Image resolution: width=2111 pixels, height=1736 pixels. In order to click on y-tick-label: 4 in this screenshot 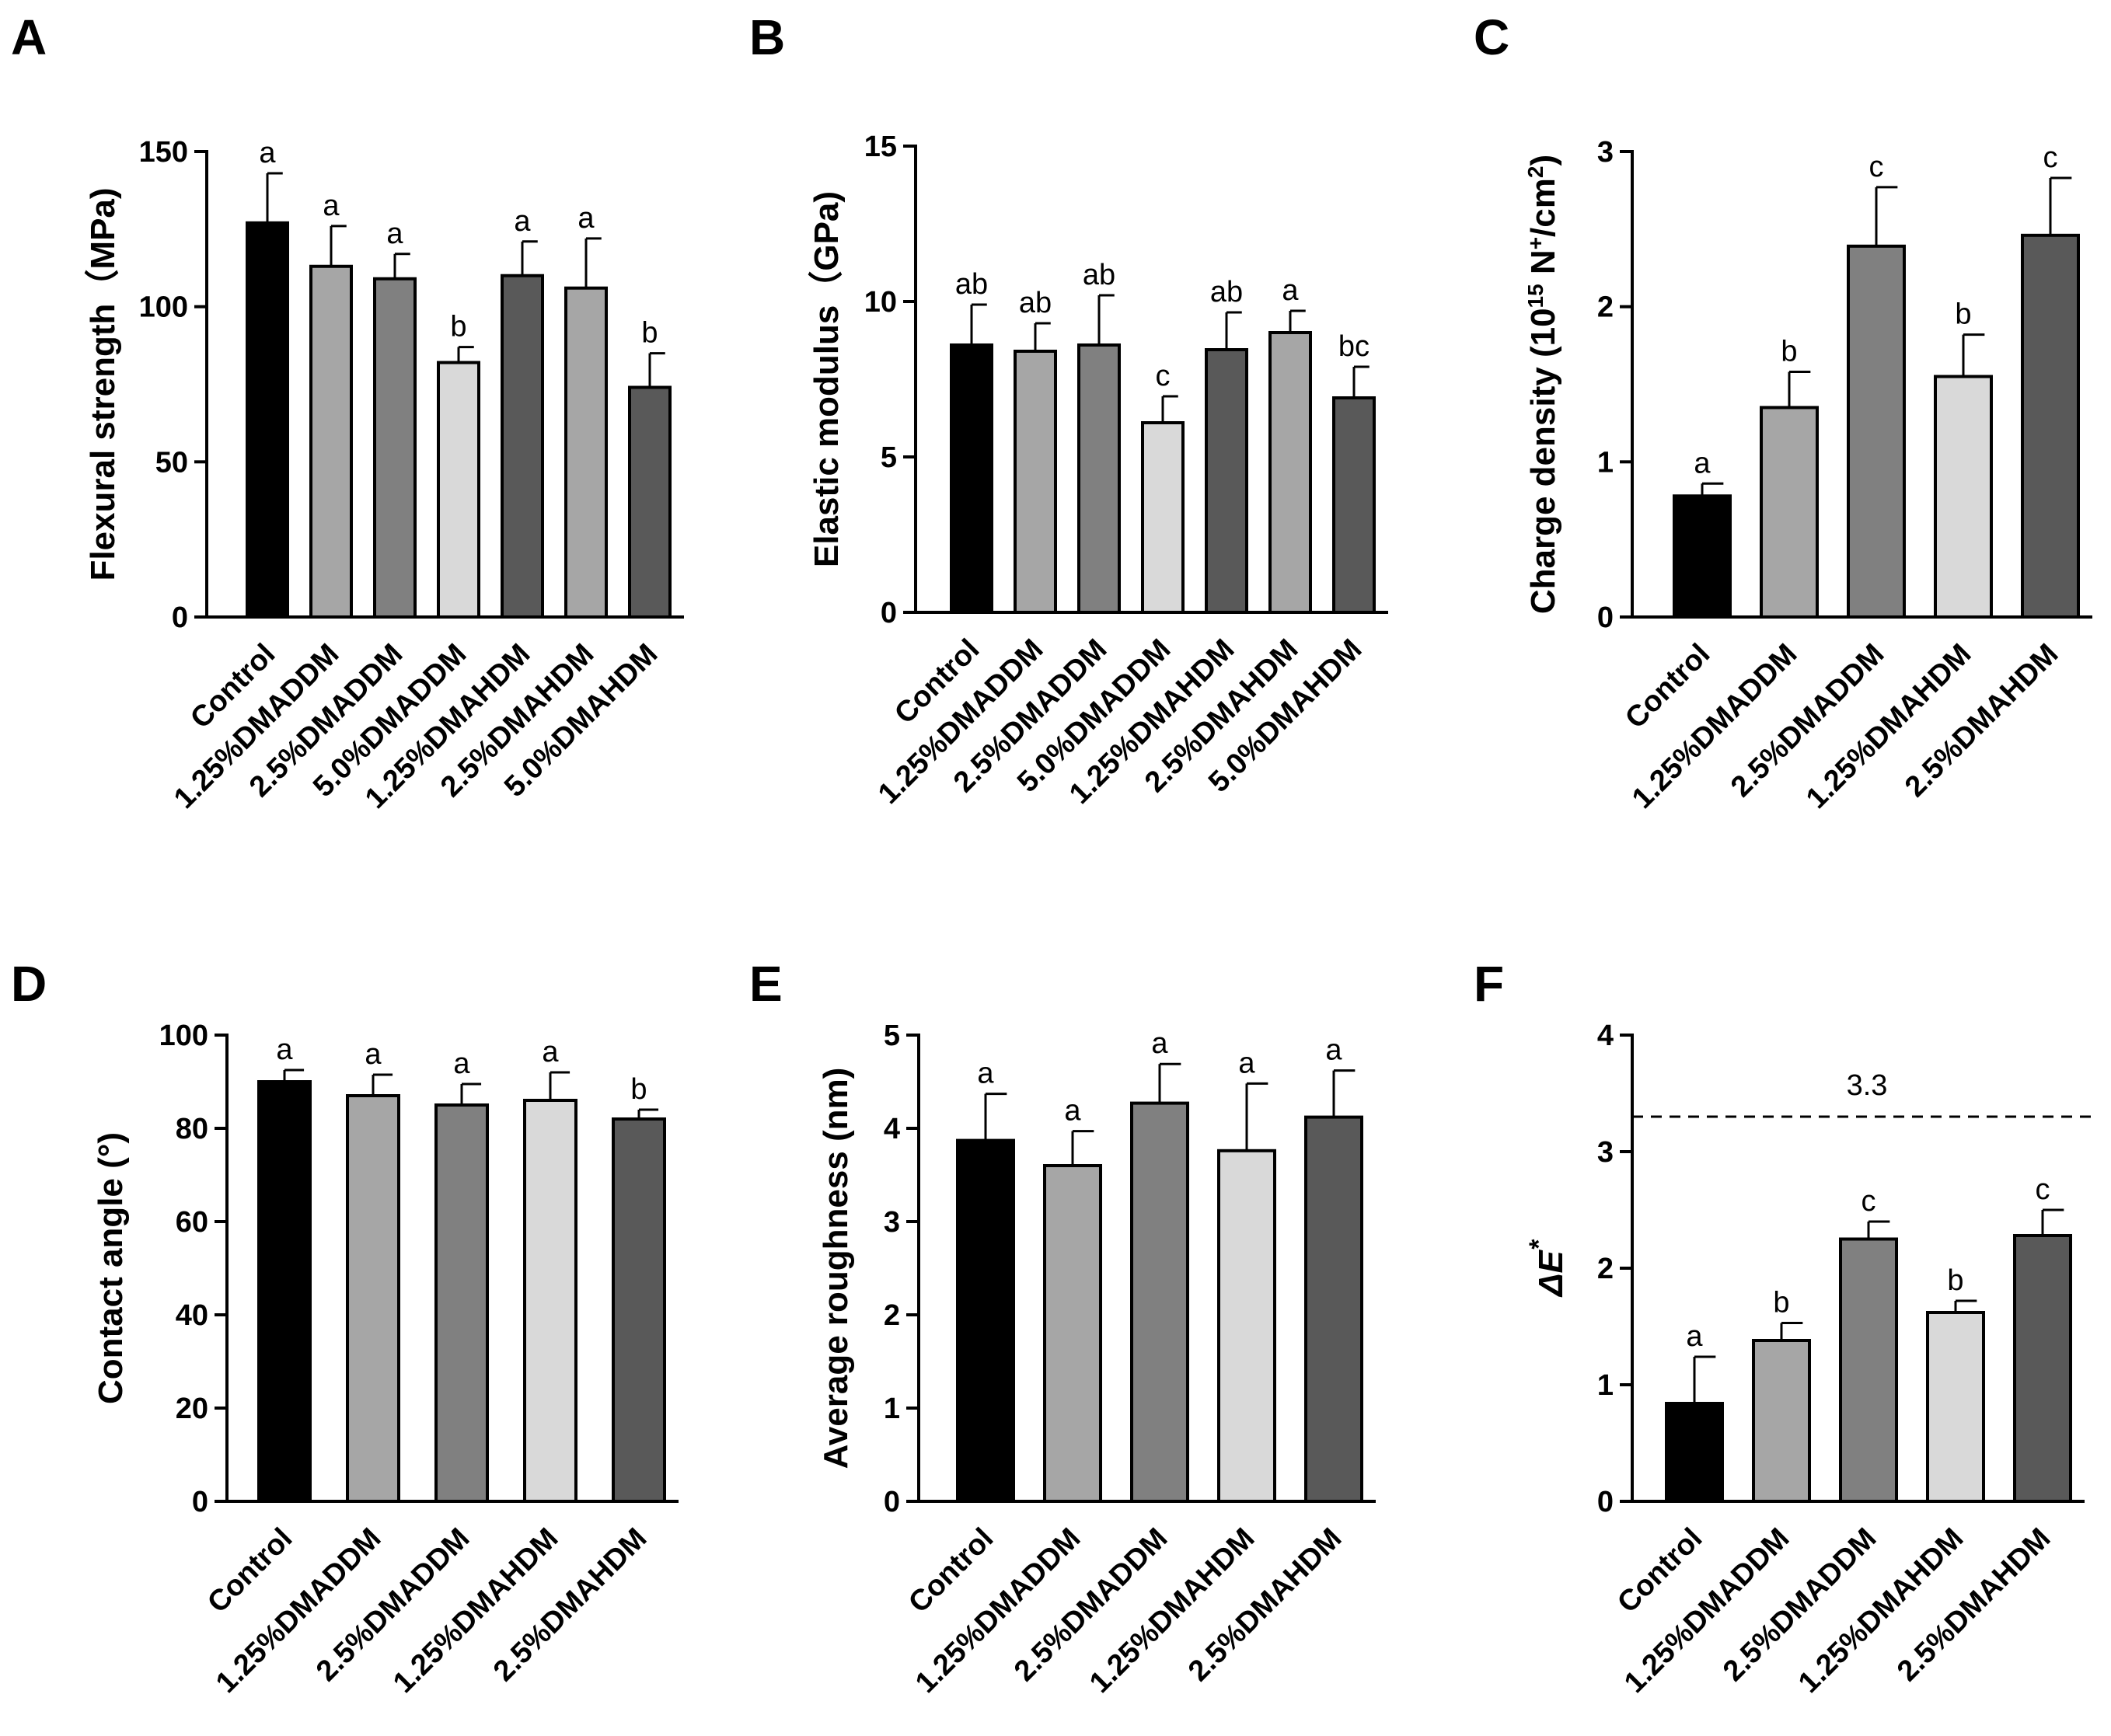, I will do `click(892, 1129)`.